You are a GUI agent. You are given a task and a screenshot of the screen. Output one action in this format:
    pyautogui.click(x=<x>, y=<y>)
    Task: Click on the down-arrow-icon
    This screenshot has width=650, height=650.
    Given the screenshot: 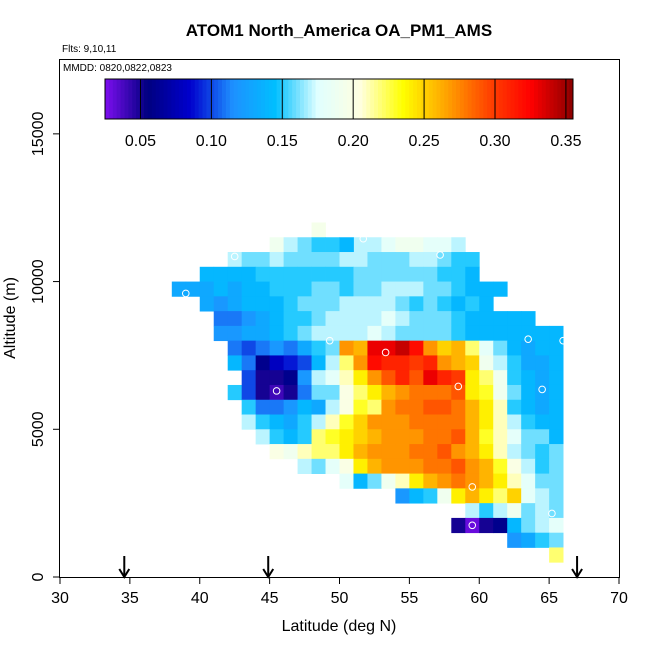 What is the action you would take?
    pyautogui.click(x=268, y=567)
    